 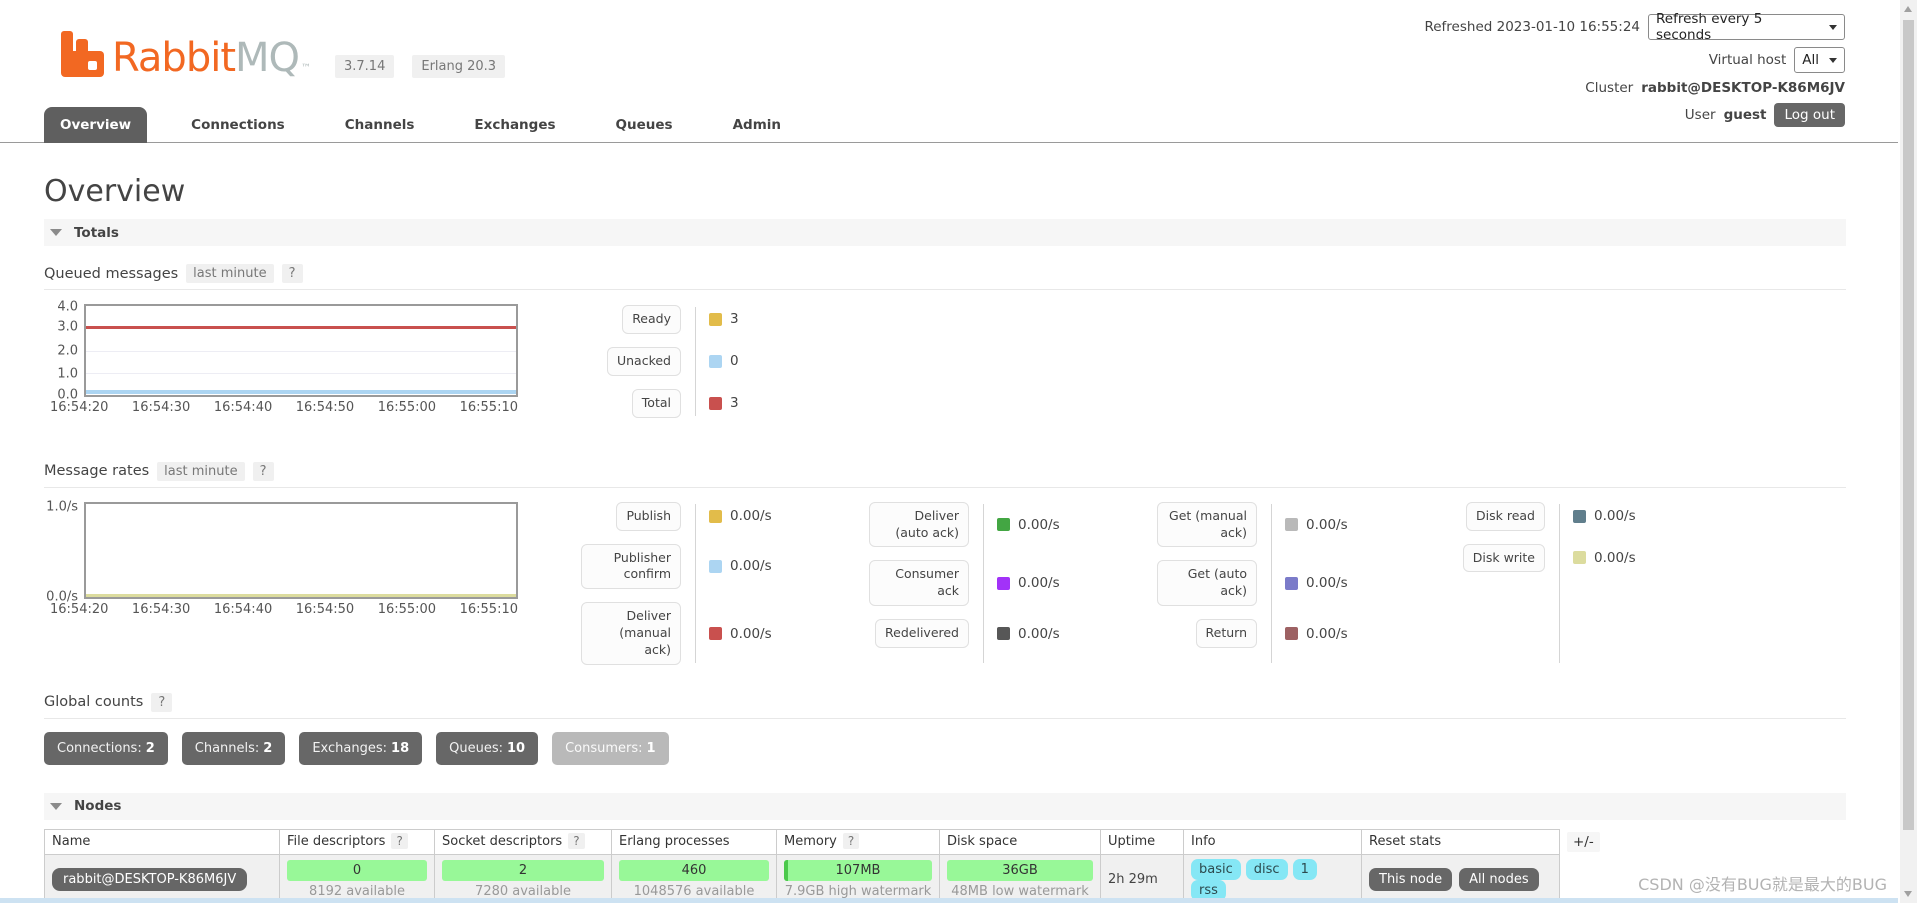 I want to click on unacked-color-swatch, so click(x=715, y=361).